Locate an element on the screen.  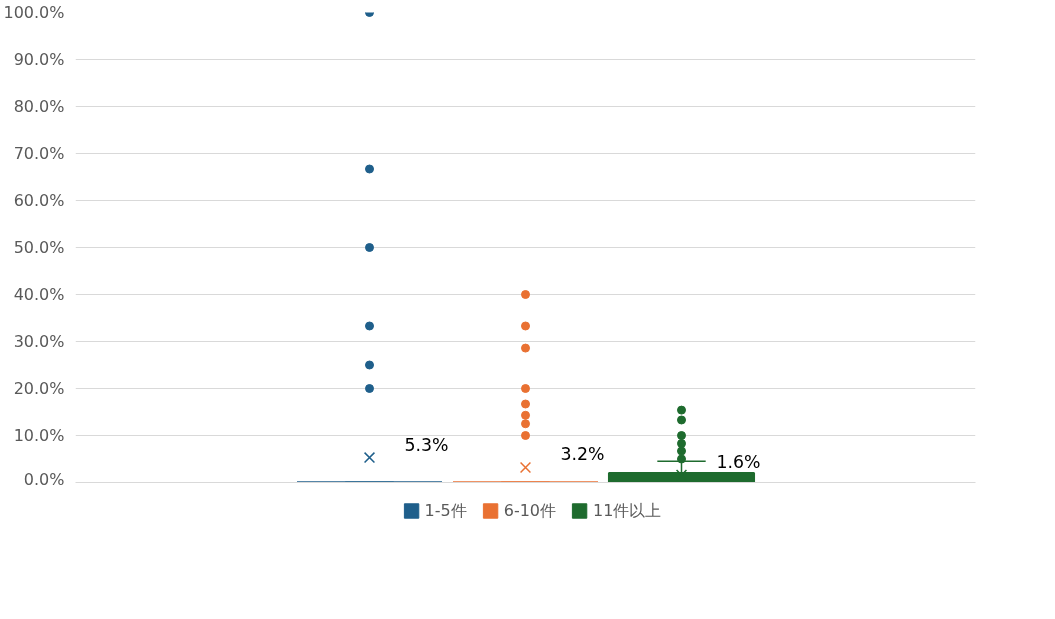
y-tick-label: 40.0% is located at coordinates (39, 294).